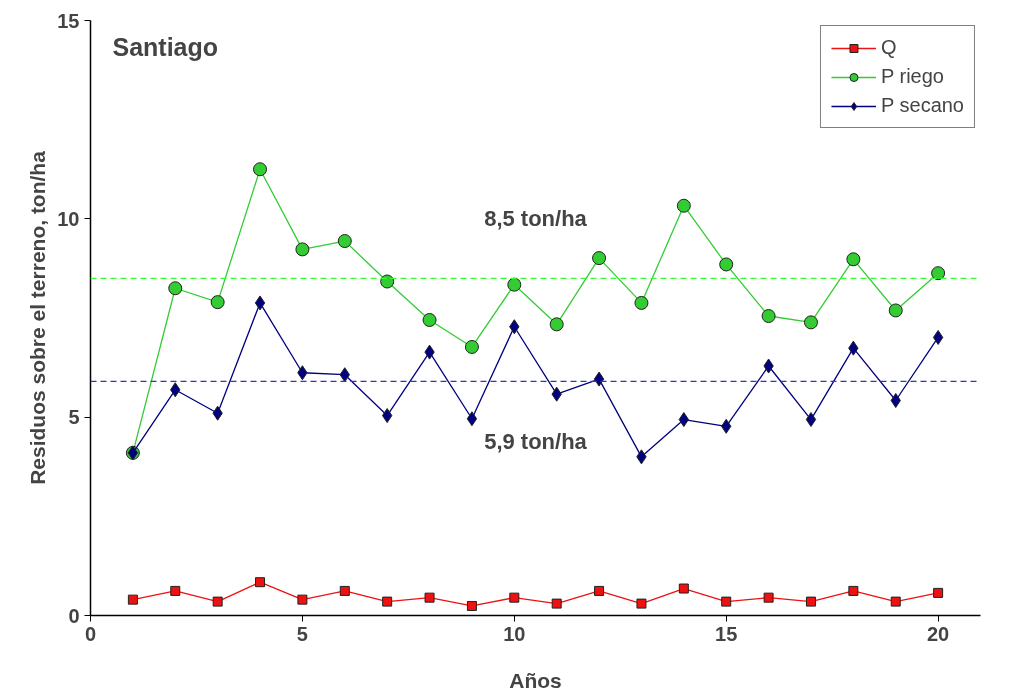 This screenshot has width=1022, height=699. What do you see at coordinates (514, 633) in the screenshot?
I see `x-tick-label: 10` at bounding box center [514, 633].